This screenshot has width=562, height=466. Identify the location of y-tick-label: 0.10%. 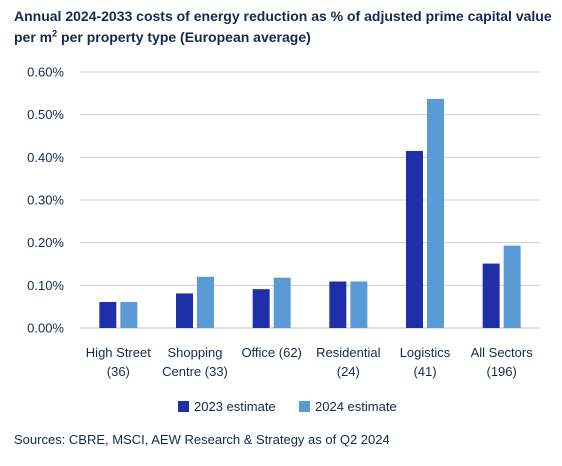
(45, 285).